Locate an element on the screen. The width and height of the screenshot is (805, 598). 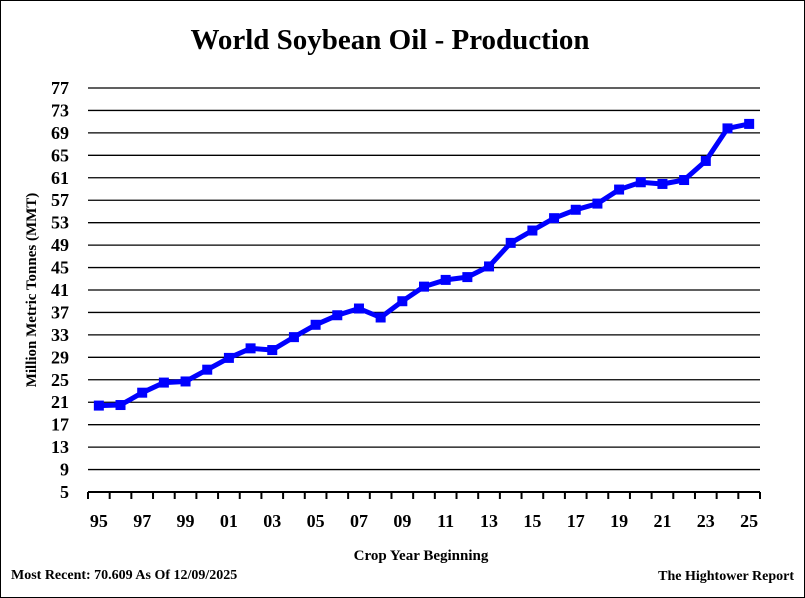
x-tick-label: 07 is located at coordinates (359, 521).